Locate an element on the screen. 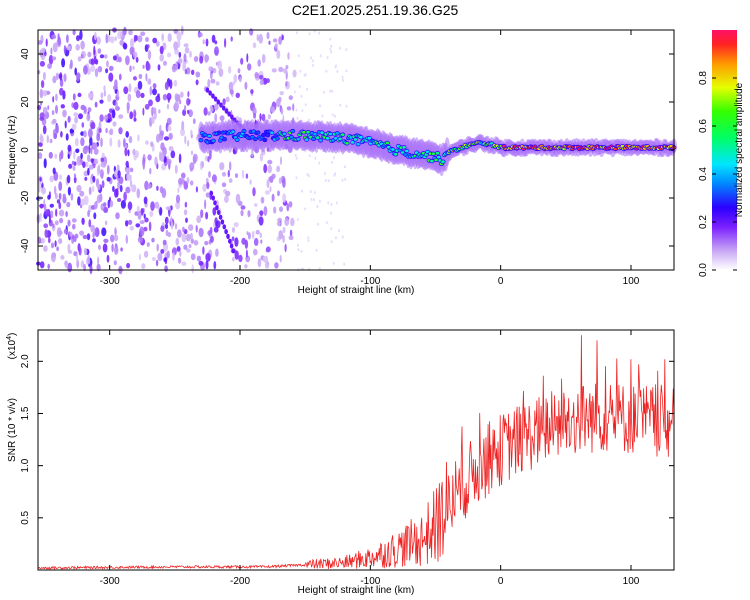  snr-x-tick-label: 100 is located at coordinates (631, 581).